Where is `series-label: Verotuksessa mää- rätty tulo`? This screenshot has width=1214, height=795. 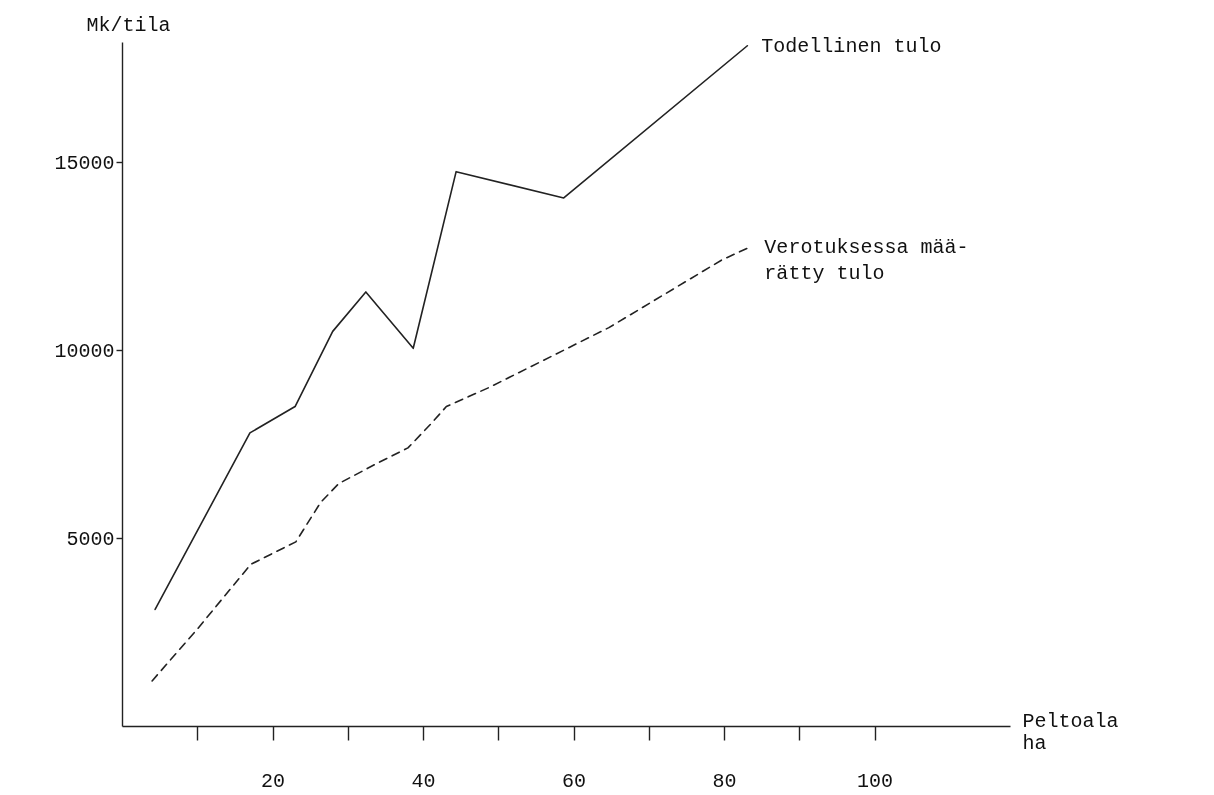
series-label: Verotuksessa mää- rätty tulo is located at coordinates (866, 260).